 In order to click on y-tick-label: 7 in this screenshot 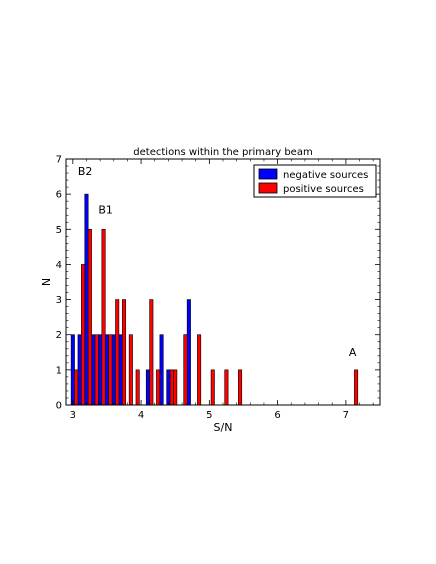, I will do `click(59, 160)`.